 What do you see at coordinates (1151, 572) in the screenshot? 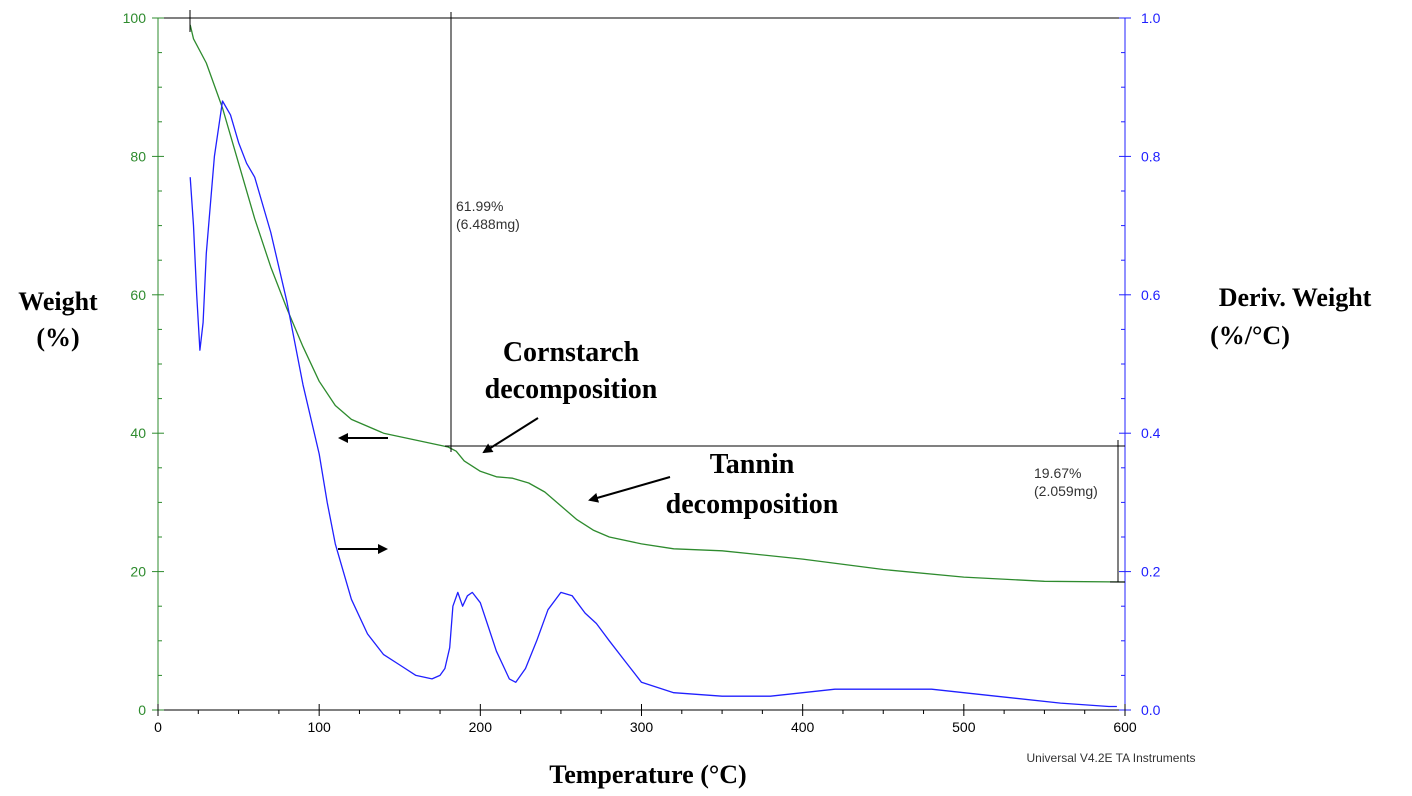
I see `right-tick-label: 0.2` at bounding box center [1151, 572].